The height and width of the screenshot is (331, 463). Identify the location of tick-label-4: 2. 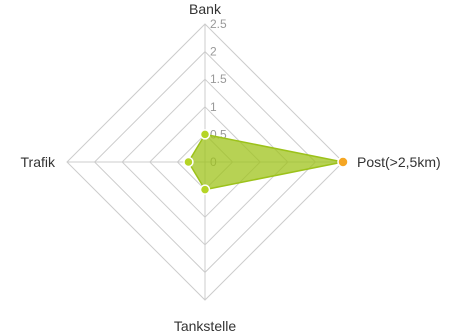
(213, 52).